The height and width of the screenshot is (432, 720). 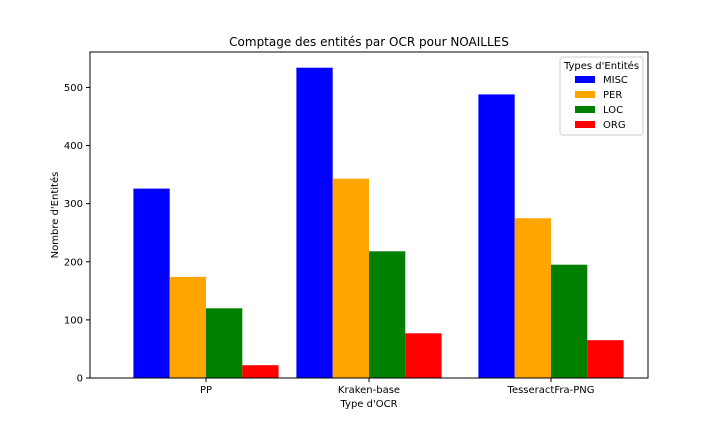 I want to click on legend-swatch-per, so click(x=585, y=94).